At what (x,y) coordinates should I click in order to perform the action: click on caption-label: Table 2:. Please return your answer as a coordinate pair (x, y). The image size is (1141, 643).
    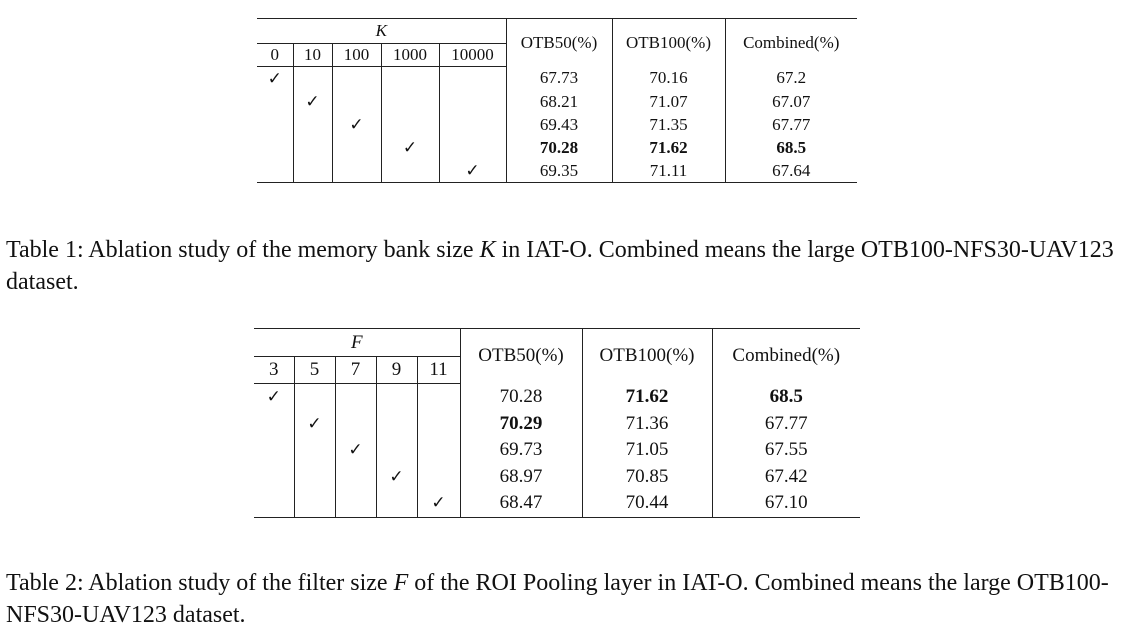
    Looking at the image, I should click on (45, 583).